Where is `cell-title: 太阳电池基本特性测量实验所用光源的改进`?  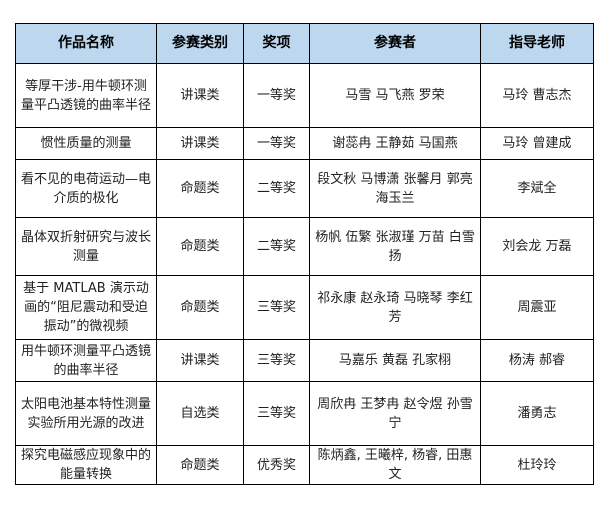 cell-title: 太阳电池基本特性测量实验所用光源的改进 is located at coordinates (86, 413).